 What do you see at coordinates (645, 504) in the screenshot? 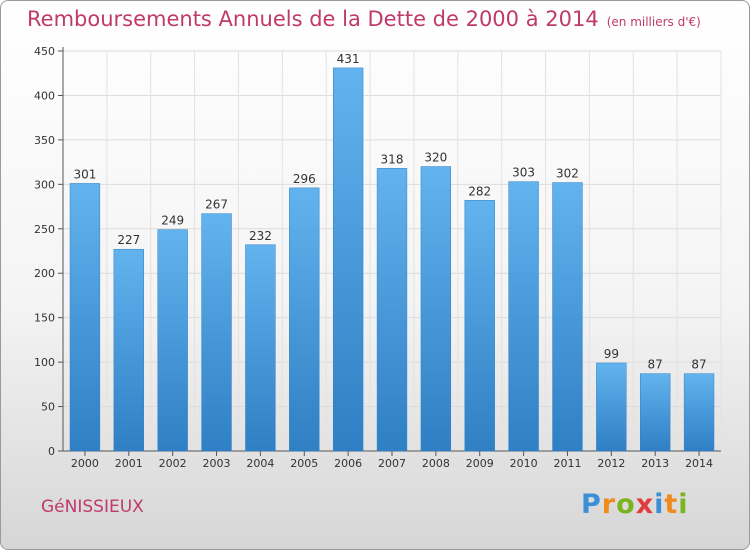
I see `logo-letter: x` at bounding box center [645, 504].